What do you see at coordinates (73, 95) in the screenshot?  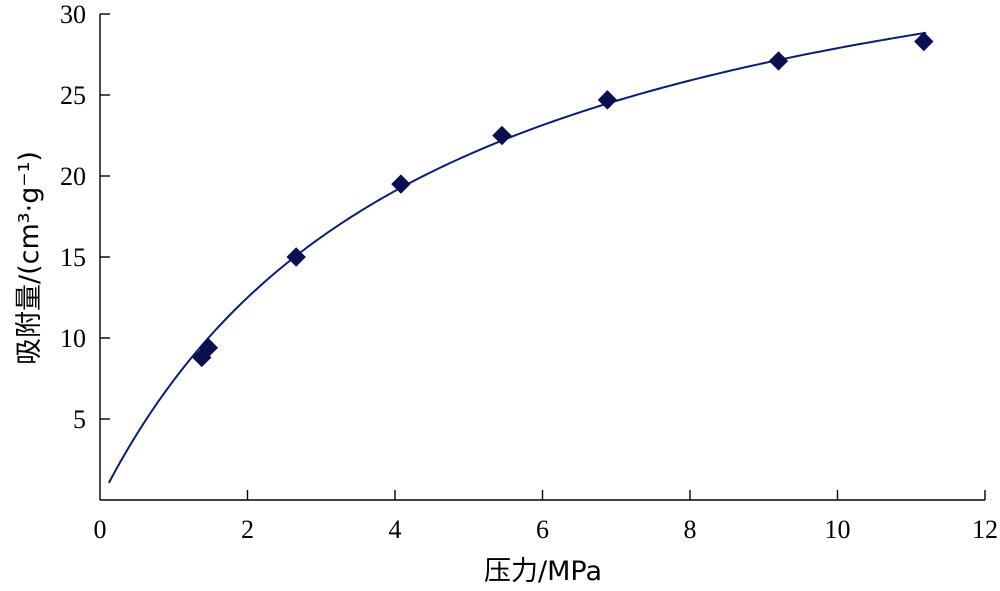 I see `y-tick-label: 25` at bounding box center [73, 95].